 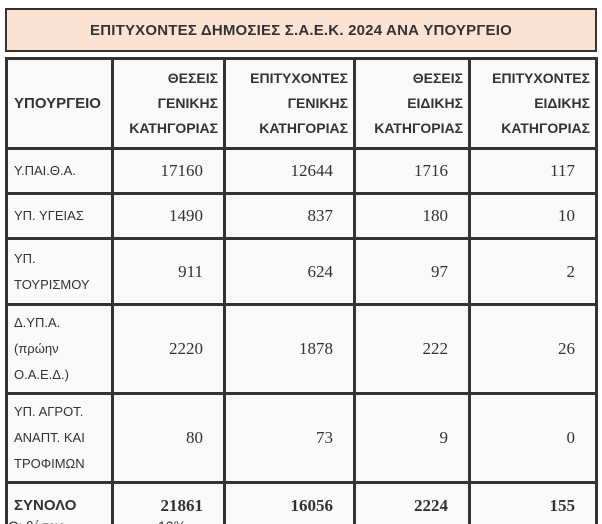 I want to click on value-cell: 9, so click(x=412, y=438).